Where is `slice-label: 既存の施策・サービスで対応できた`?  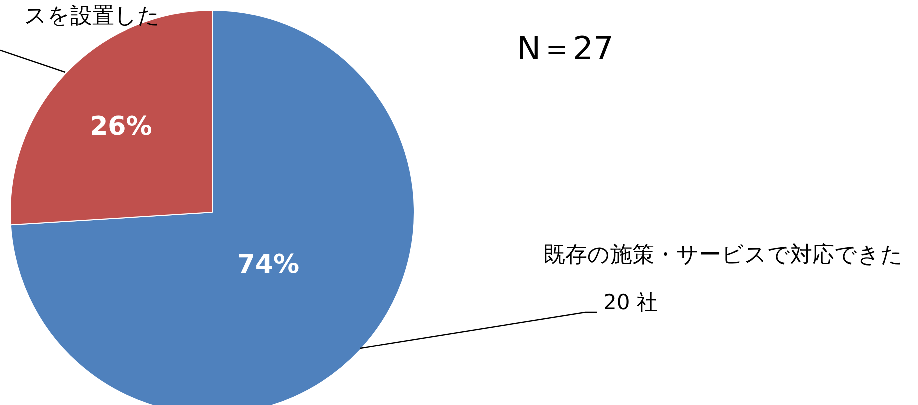
slice-label: 既存の施策・サービスで対応できた is located at coordinates (724, 255).